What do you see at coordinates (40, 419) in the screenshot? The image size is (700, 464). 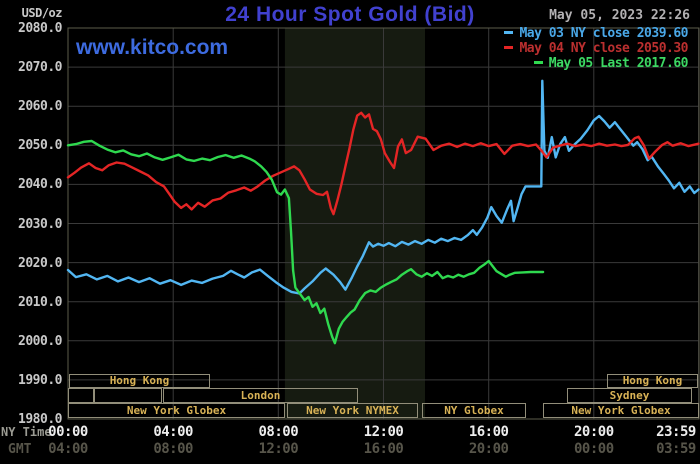 I see `y-axis-tick-label: 1980.0` at bounding box center [40, 419].